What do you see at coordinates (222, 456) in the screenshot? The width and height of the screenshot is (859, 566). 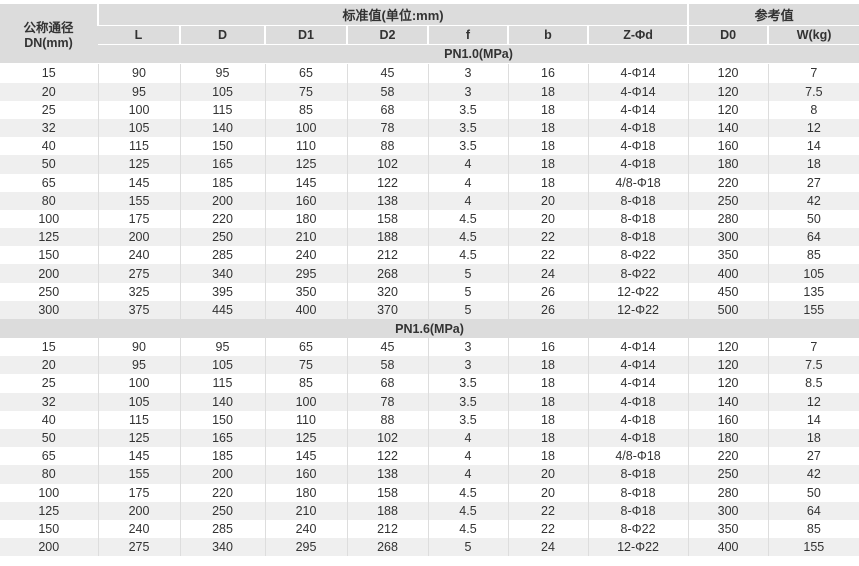 I see `table-cell: 185` at bounding box center [222, 456].